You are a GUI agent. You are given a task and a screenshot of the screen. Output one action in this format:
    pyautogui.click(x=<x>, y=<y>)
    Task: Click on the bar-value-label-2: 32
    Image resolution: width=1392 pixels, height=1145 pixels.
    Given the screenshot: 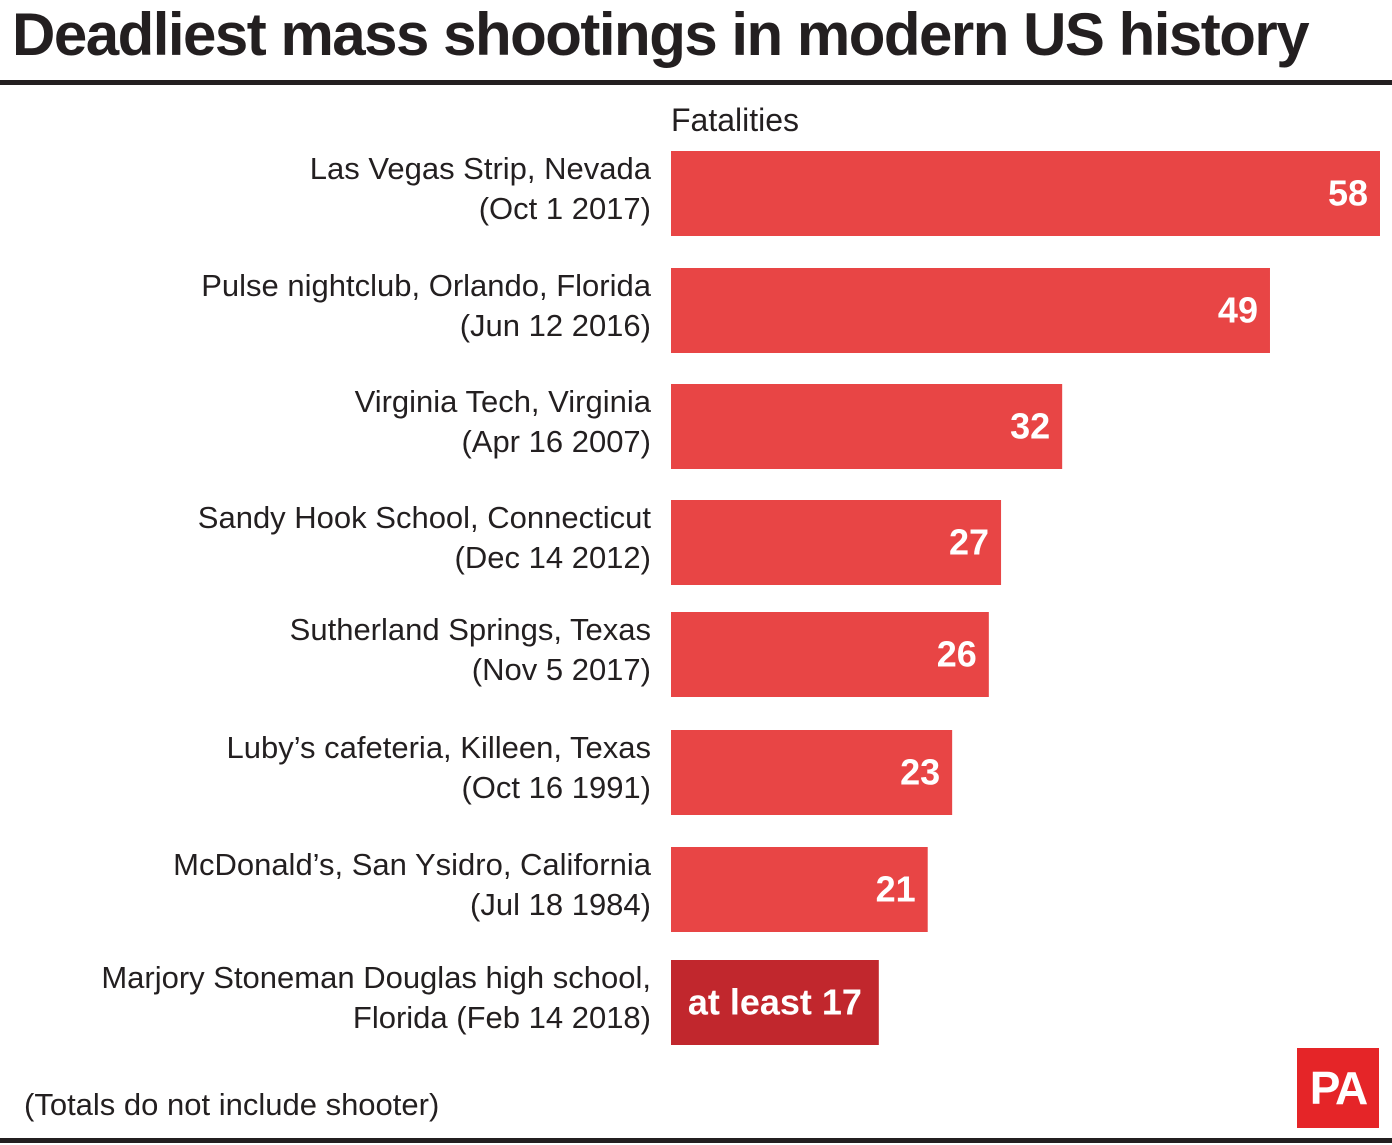 What is the action you would take?
    pyautogui.click(x=1030, y=426)
    